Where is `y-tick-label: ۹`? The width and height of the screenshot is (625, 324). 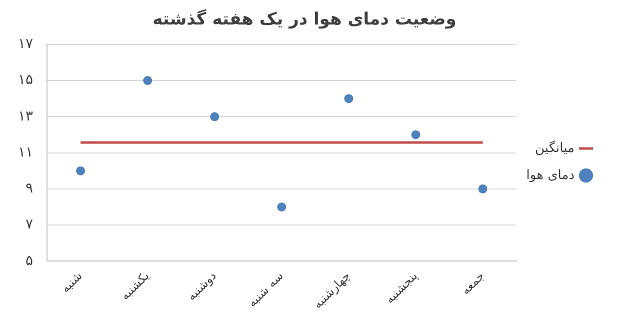 y-tick-label: ۹ is located at coordinates (30, 188).